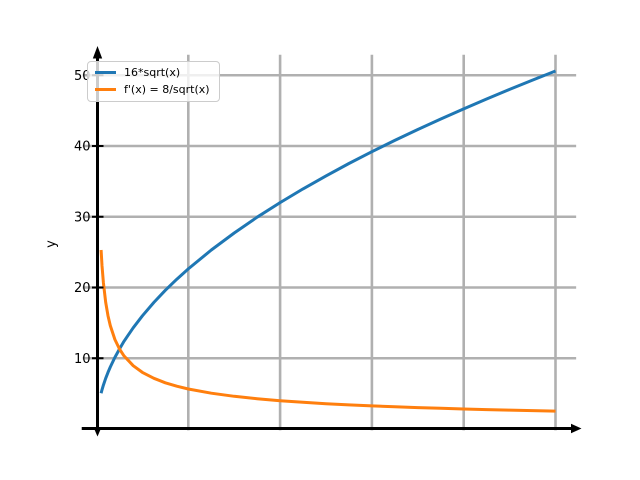 Image resolution: width=640 pixels, height=480 pixels. I want to click on legend: 16*sqrt(x) f'(x) = 8/sqrt(x), so click(153, 81).